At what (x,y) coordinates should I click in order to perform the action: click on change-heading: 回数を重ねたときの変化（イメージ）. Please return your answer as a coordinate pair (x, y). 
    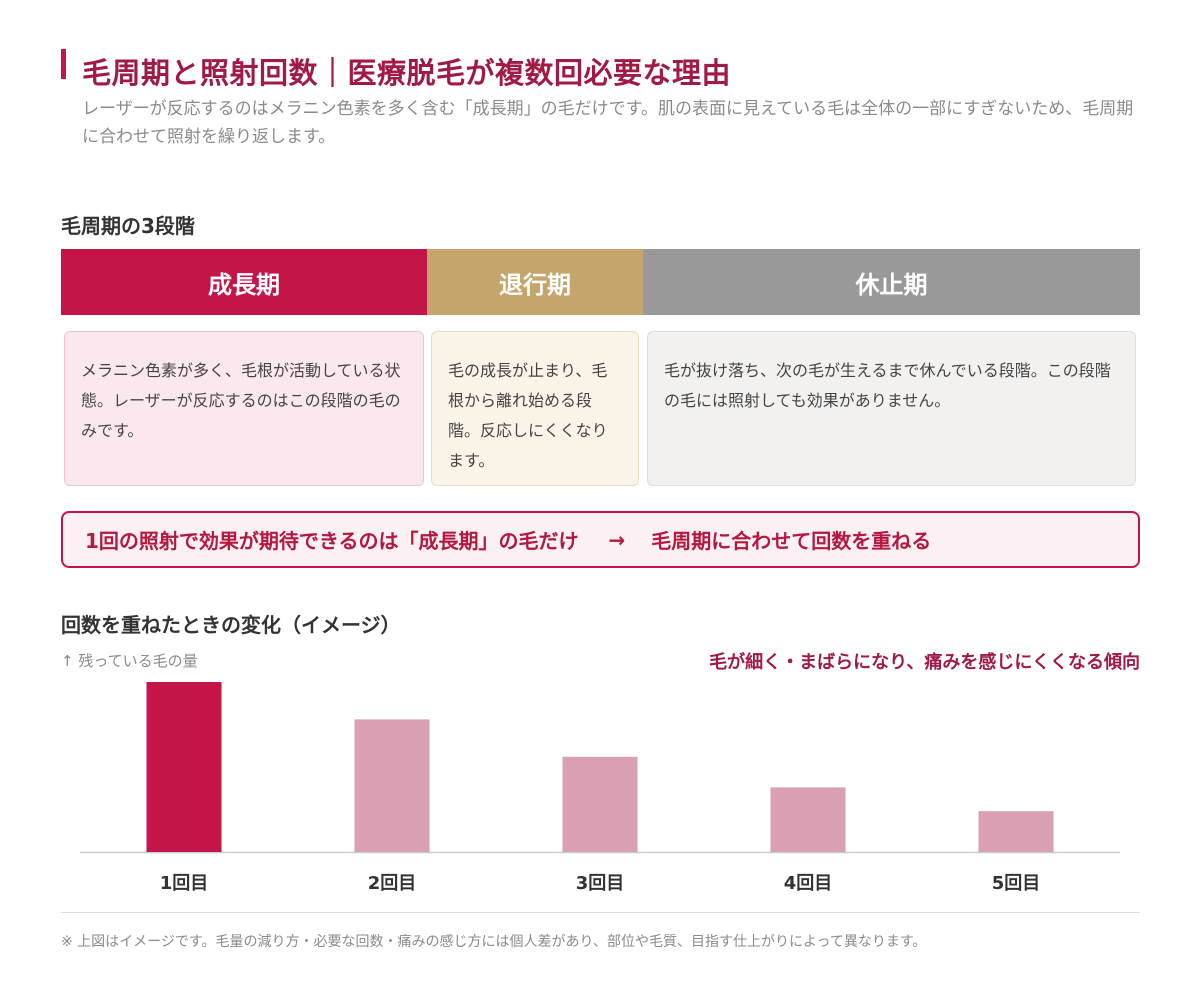
    Looking at the image, I should click on (231, 625).